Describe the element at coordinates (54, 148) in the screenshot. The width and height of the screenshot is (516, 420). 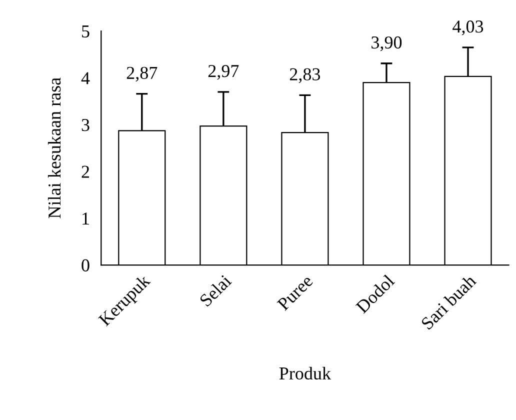
I see `y-axis-title: Nilai kesukaan rasa` at that location.